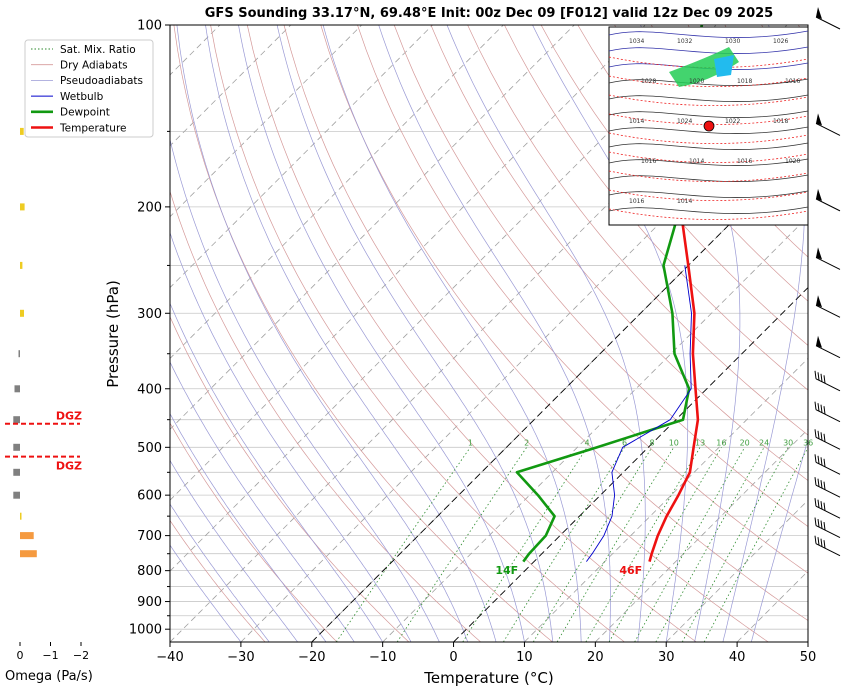 The width and height of the screenshot is (848, 689). I want to click on mixing-ratio-label: 24, so click(764, 442).